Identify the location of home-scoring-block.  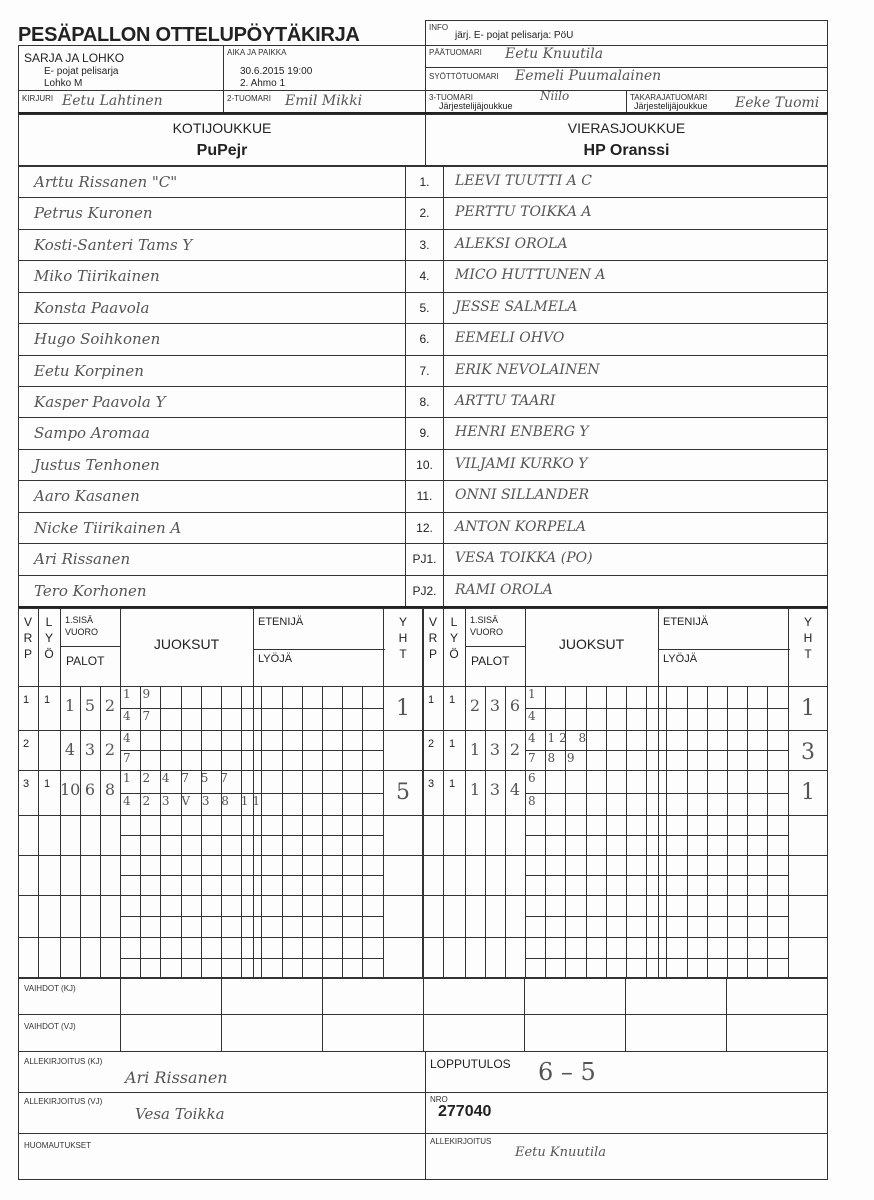
(220, 793).